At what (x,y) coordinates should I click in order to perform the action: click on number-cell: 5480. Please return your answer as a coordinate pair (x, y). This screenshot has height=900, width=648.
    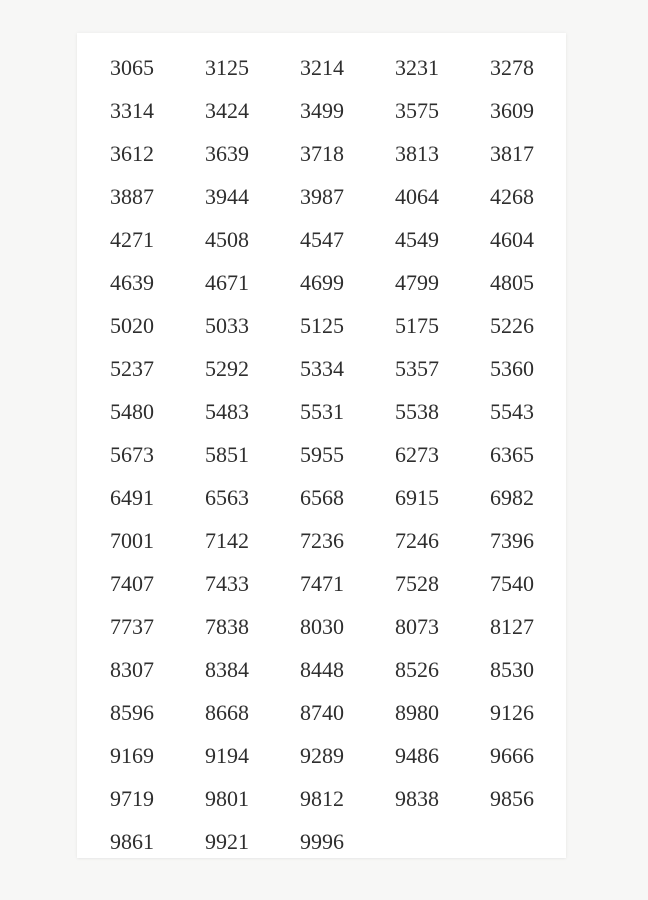
    Looking at the image, I should click on (132, 411).